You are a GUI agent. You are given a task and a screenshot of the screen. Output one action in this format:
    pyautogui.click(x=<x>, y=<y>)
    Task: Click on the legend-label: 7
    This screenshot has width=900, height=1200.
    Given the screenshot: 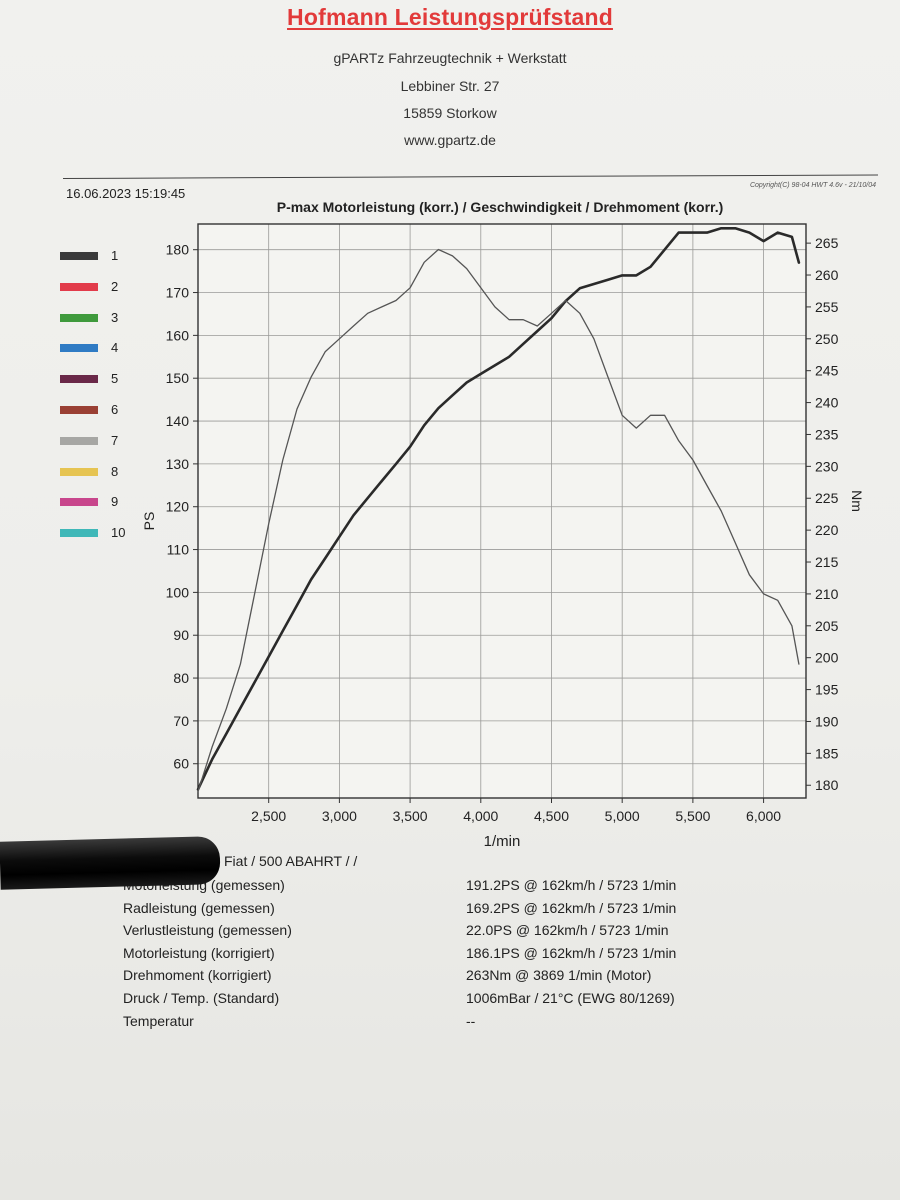 What is the action you would take?
    pyautogui.click(x=115, y=440)
    